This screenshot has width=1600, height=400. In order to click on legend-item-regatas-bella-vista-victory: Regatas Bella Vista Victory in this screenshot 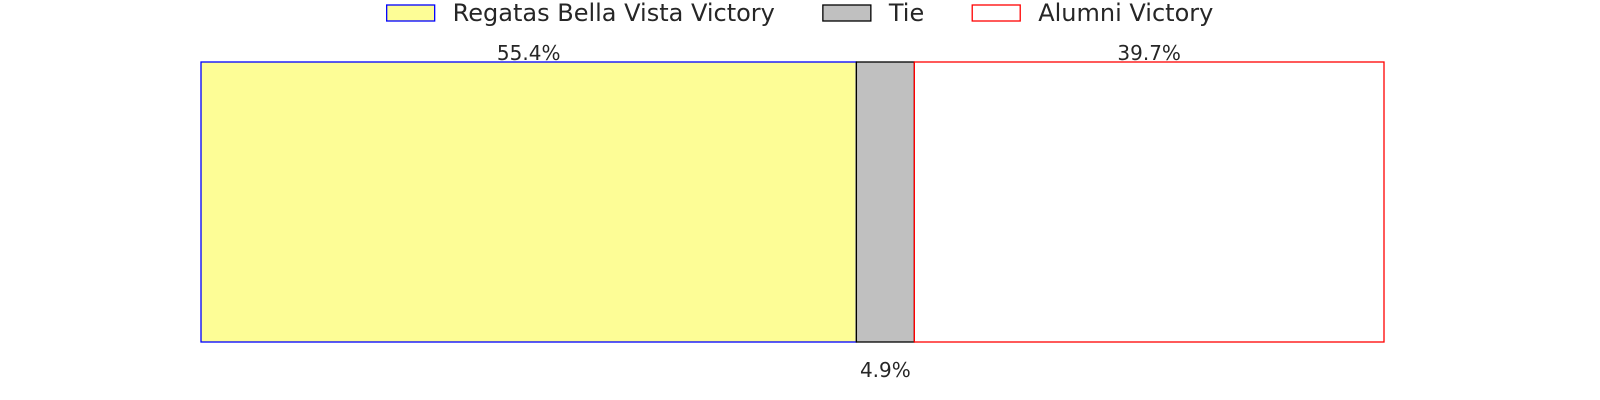, I will do `click(580, 13)`.